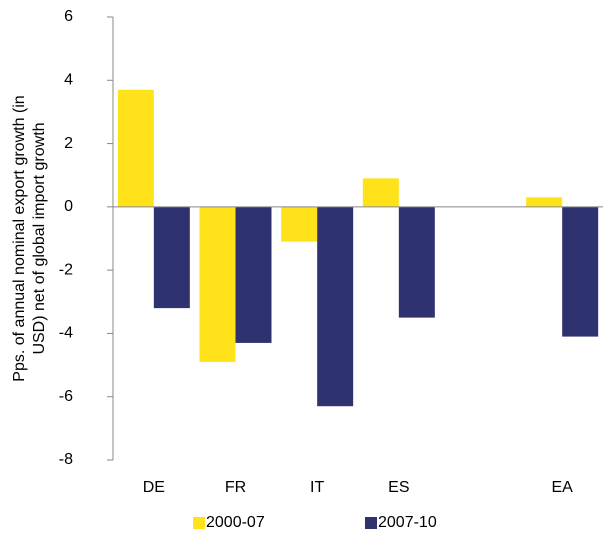 The height and width of the screenshot is (540, 603). Describe the element at coordinates (407, 522) in the screenshot. I see `legend-label: 2007-10` at that location.